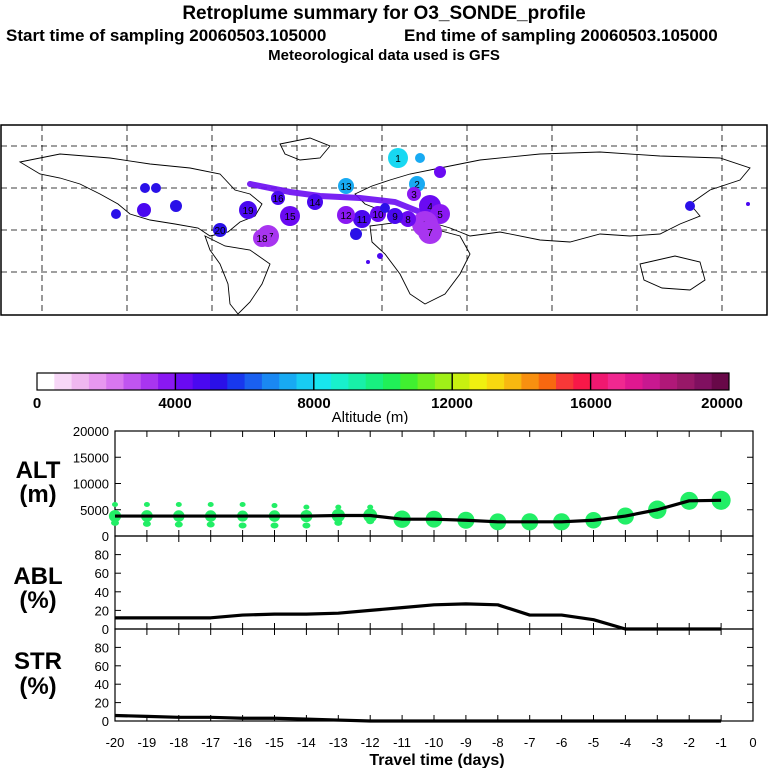 This screenshot has width=768, height=768. Describe the element at coordinates (402, 742) in the screenshot. I see `x-tick-label: -11` at that location.